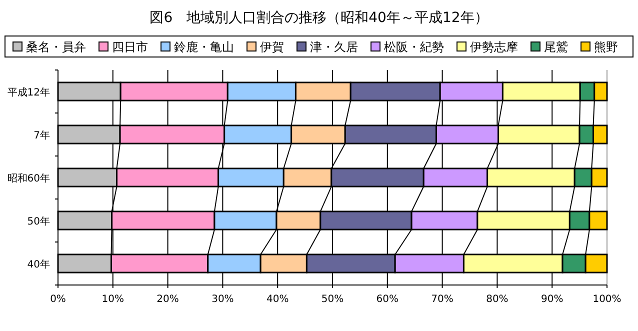 The image size is (638, 331). Describe the element at coordinates (606, 47) in the screenshot. I see `legend-label: 熊野` at that location.